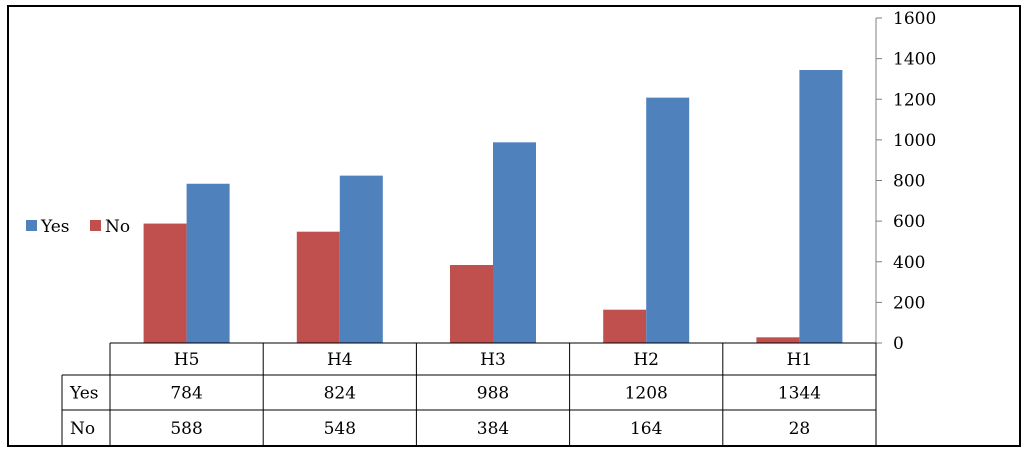 This screenshot has height=455, width=1031. I want to click on data-label-no-h2: 164, so click(646, 429).